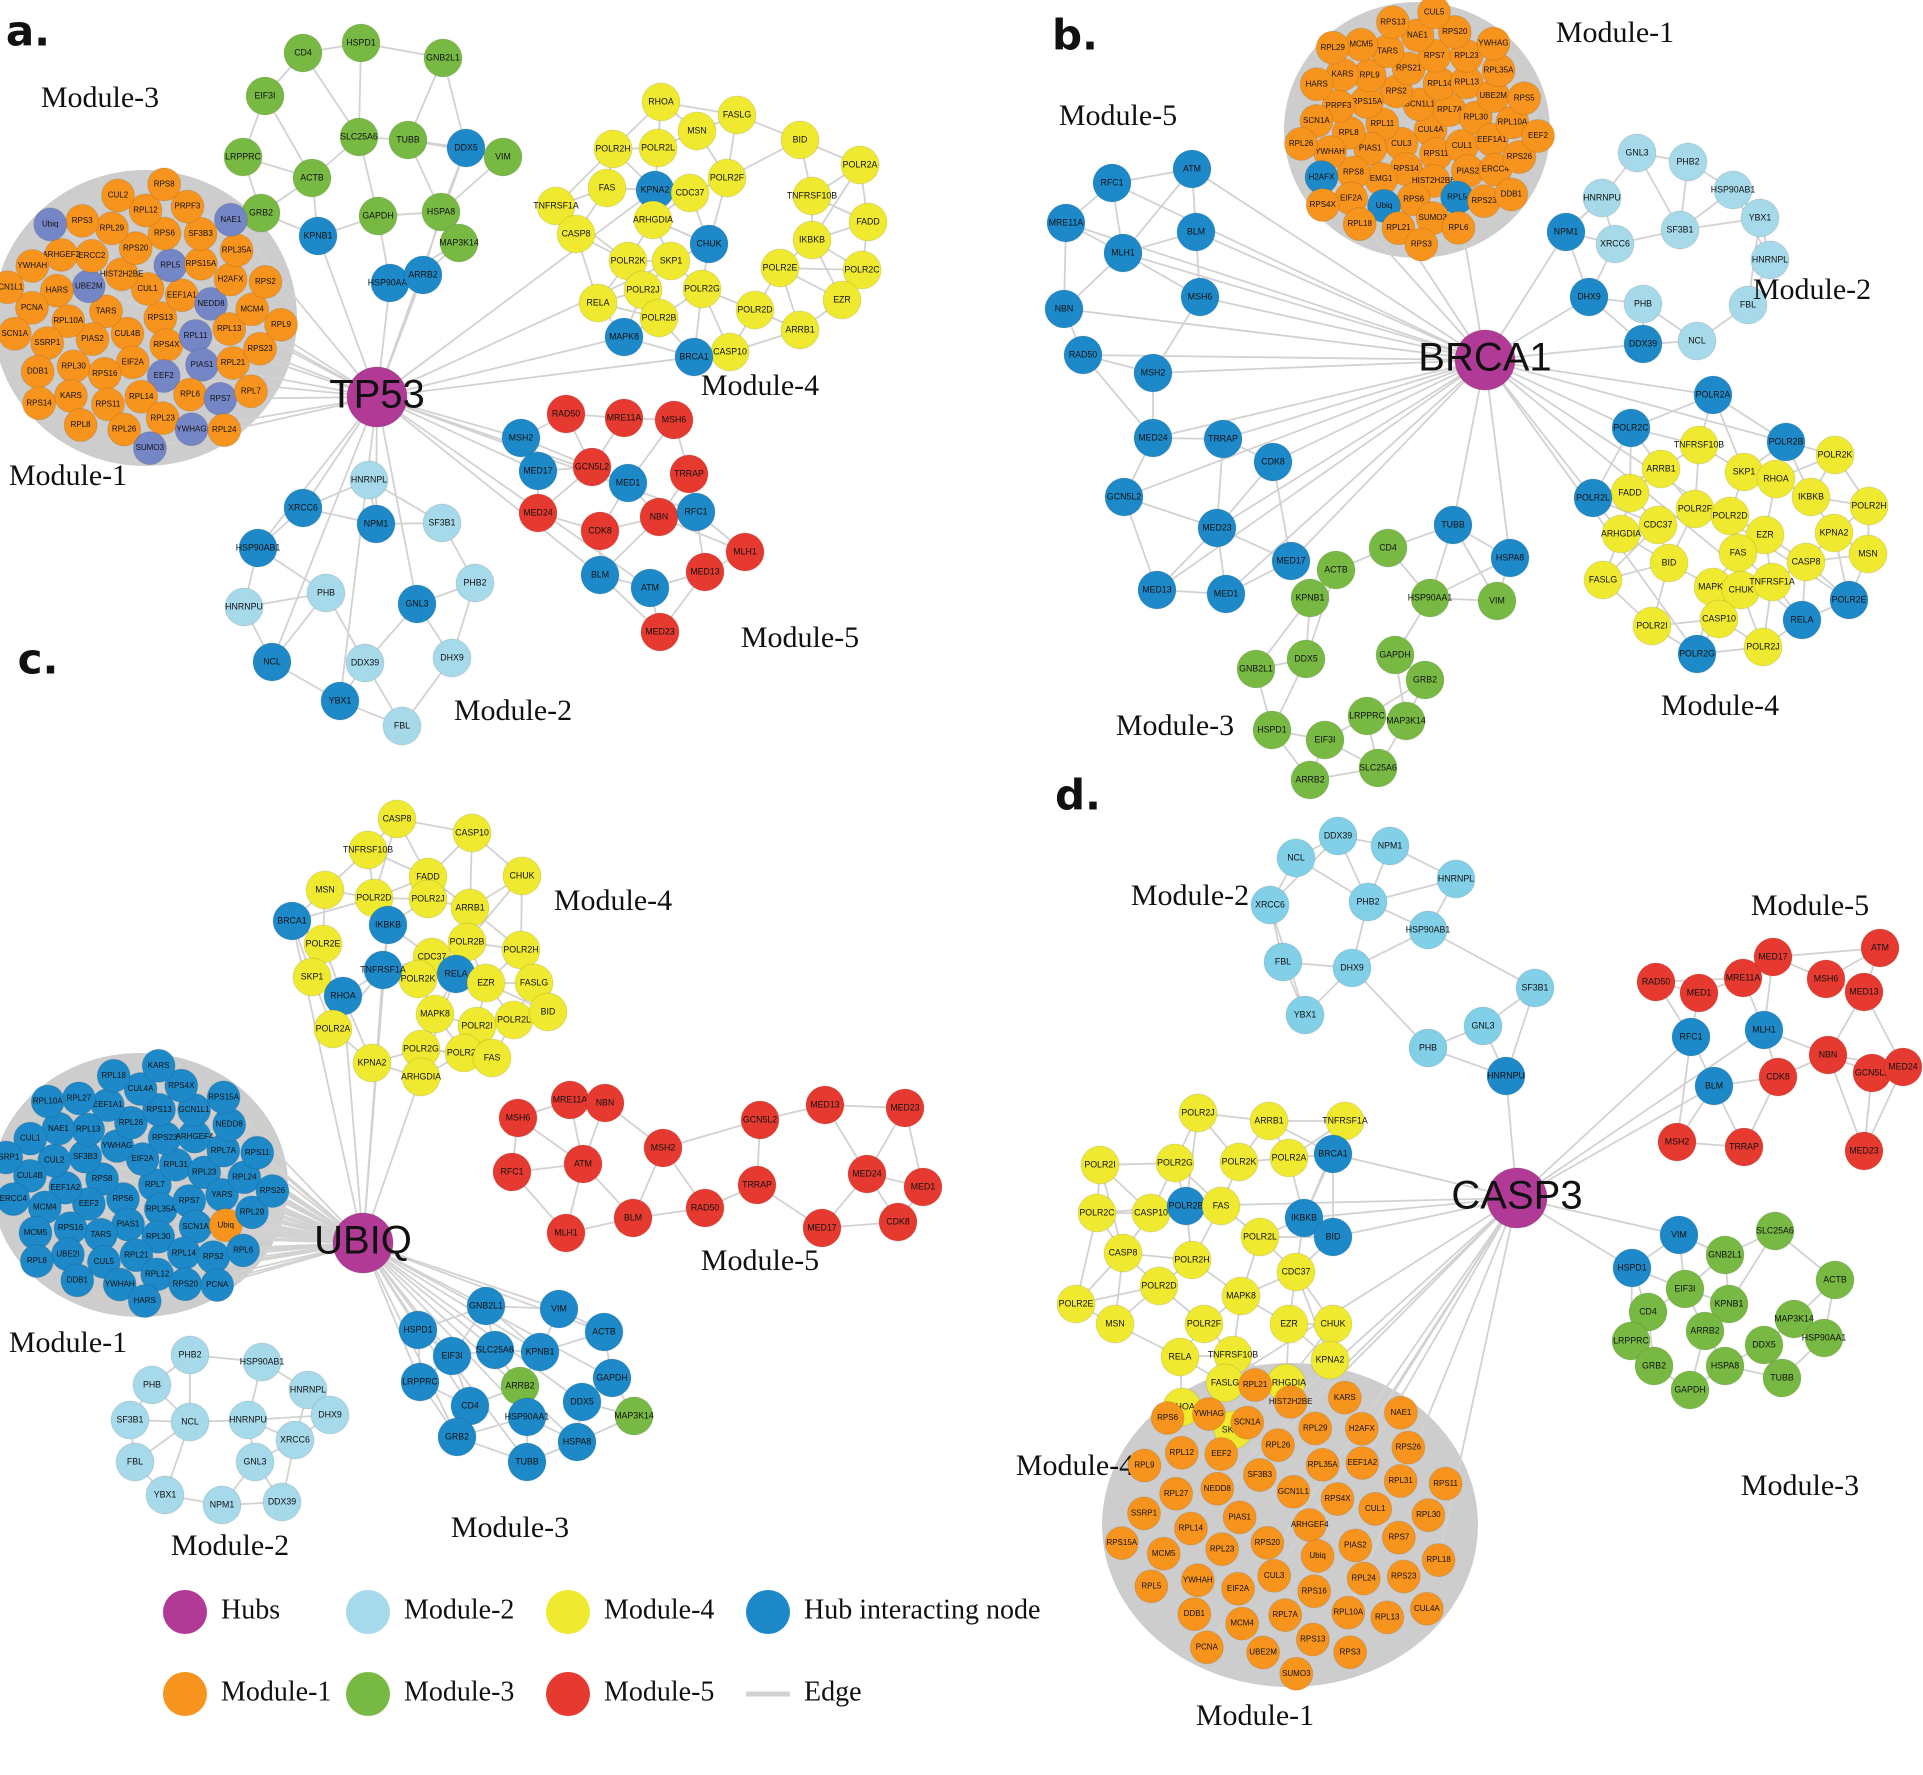 Image resolution: width=1923 pixels, height=1775 pixels. What do you see at coordinates (47, 342) in the screenshot?
I see `gene-node-label: SSRP1` at bounding box center [47, 342].